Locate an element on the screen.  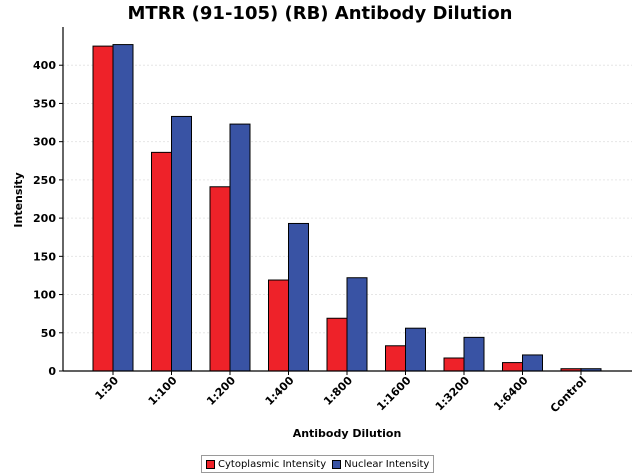
legend-item: Nuclear Intensity is located at coordinates (380, 464).